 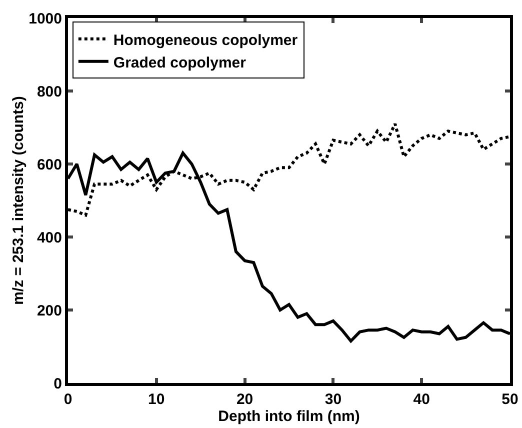 I want to click on x-tick-label: 40, so click(x=421, y=399).